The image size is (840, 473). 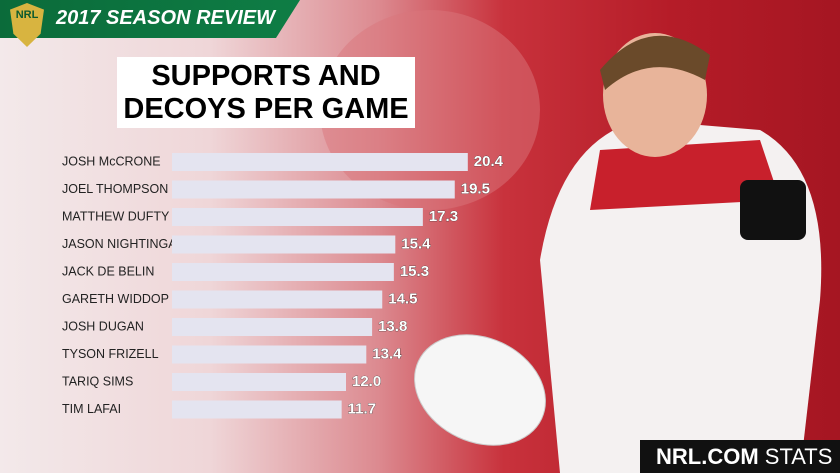 What do you see at coordinates (111, 161) in the screenshot?
I see `category-label: JOSH McCRONE` at bounding box center [111, 161].